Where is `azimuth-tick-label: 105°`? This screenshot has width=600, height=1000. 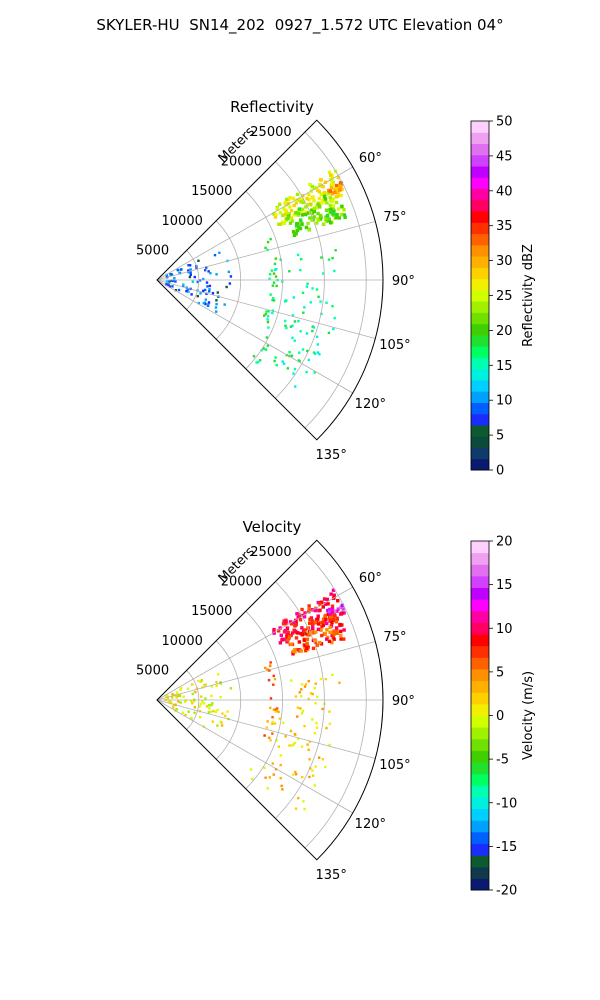
azimuth-tick-label: 105° is located at coordinates (394, 345).